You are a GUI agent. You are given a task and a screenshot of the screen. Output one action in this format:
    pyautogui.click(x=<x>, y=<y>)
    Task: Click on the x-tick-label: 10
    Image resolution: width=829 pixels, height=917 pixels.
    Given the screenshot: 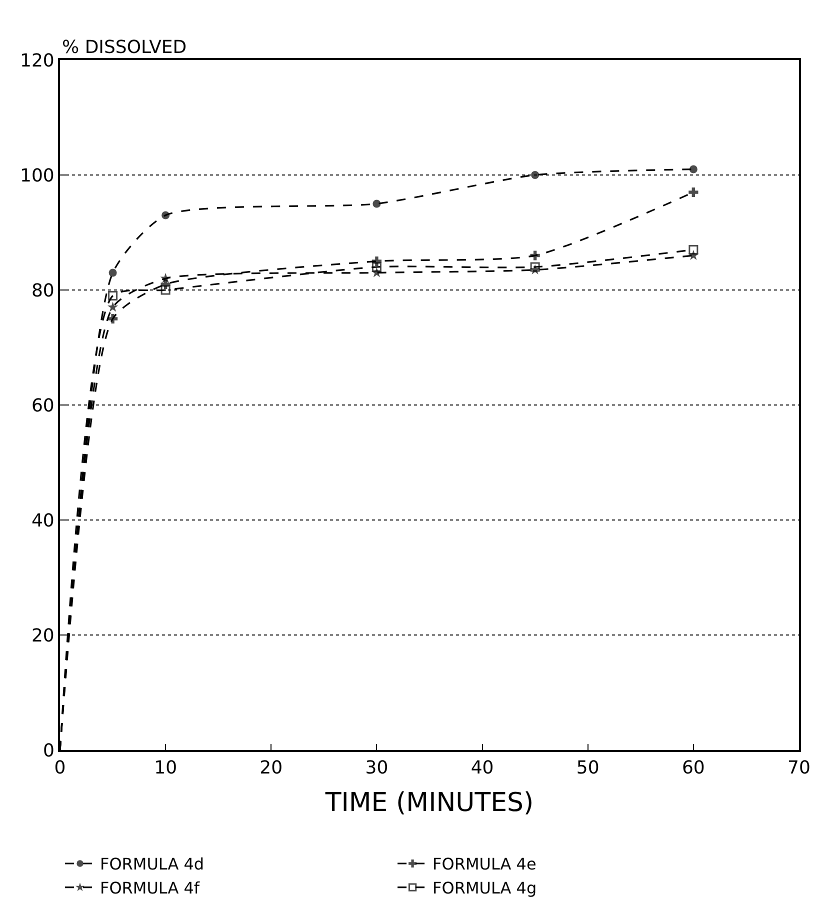 What is the action you would take?
    pyautogui.click(x=166, y=768)
    